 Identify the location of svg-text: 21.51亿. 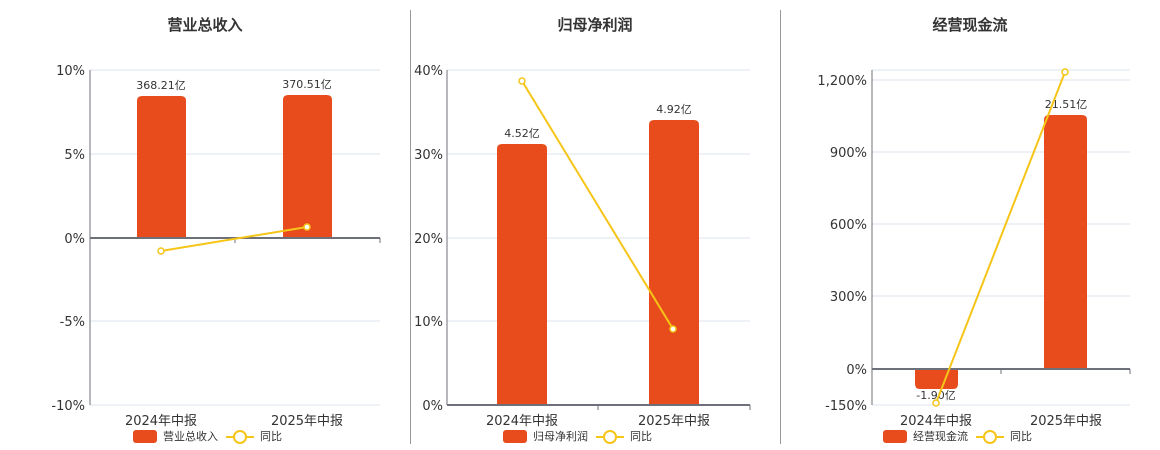
(1066, 104).